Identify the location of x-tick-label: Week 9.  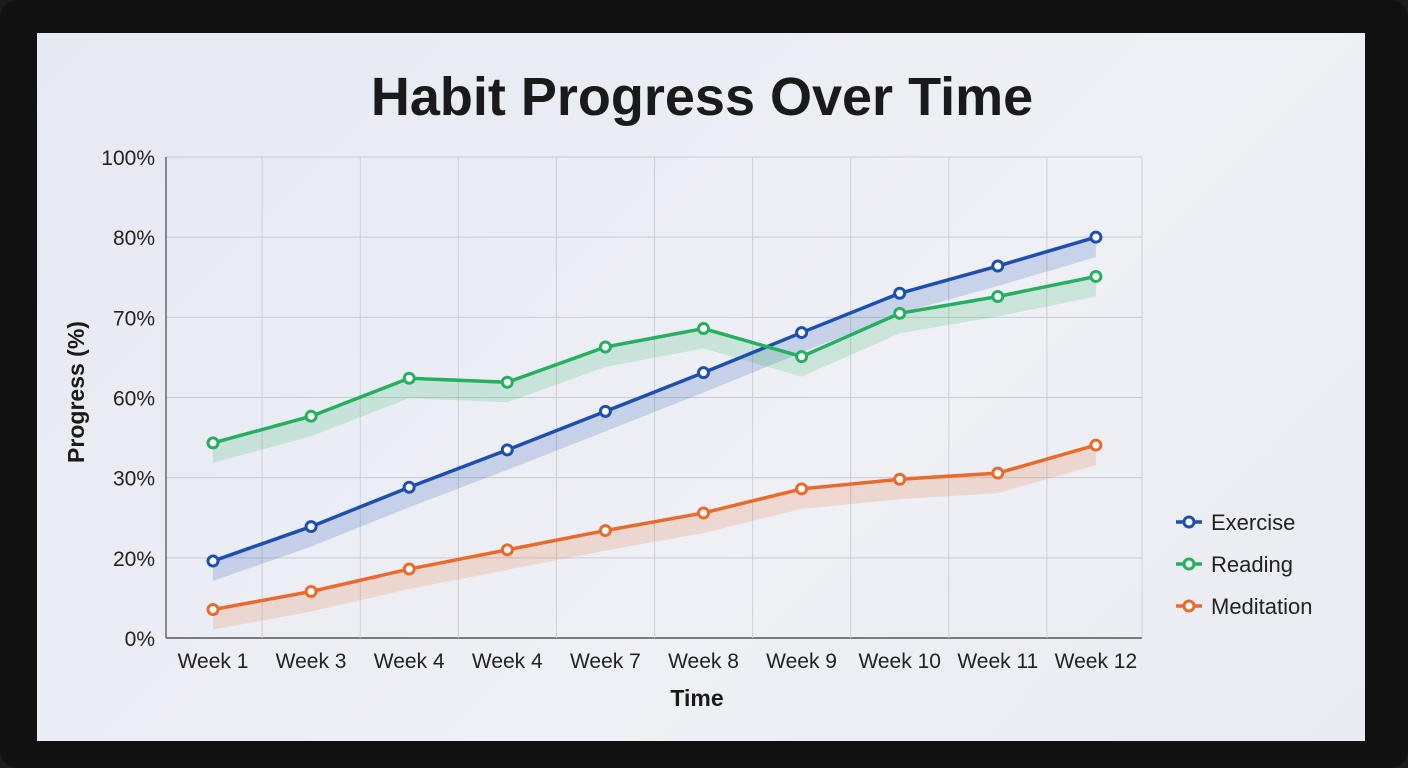
(801, 661).